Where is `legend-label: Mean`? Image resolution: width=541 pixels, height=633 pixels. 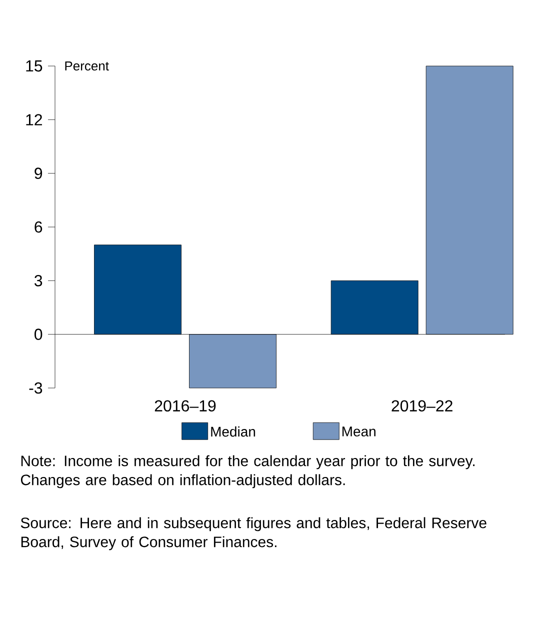 legend-label: Mean is located at coordinates (359, 431).